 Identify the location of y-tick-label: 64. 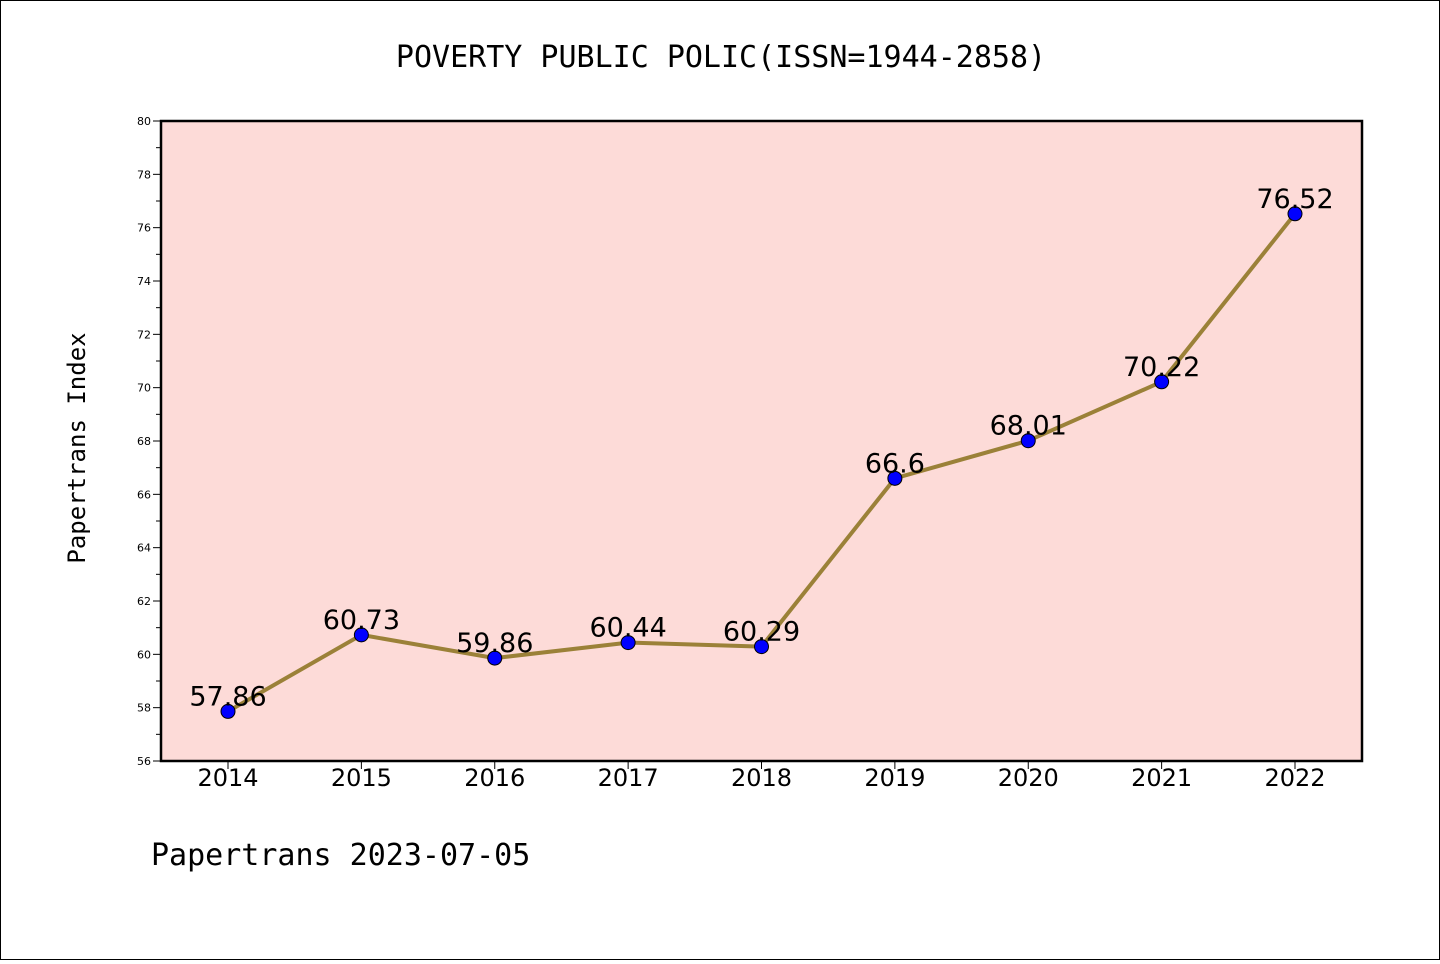
(144, 548).